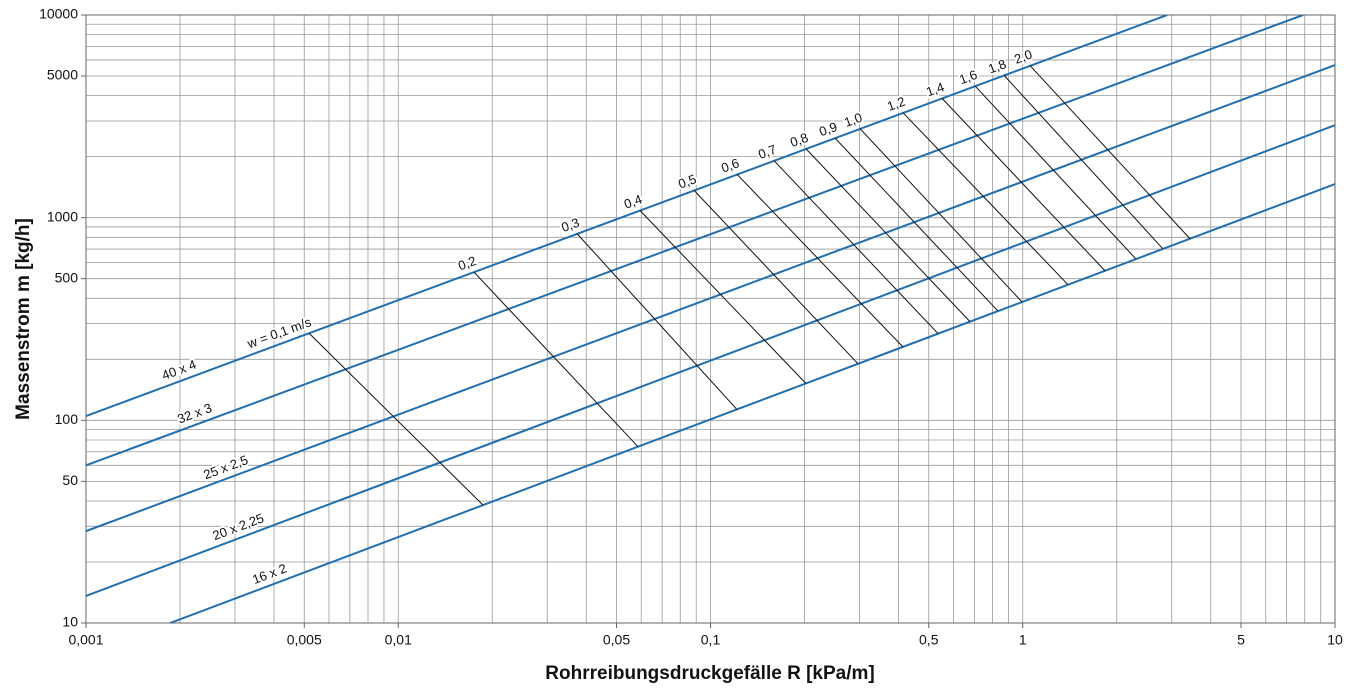 Image resolution: width=1359 pixels, height=691 pixels. Describe the element at coordinates (709, 673) in the screenshot. I see `x-axis-title: Rohrreibungsdruckgefälle R [kPa/m]` at that location.